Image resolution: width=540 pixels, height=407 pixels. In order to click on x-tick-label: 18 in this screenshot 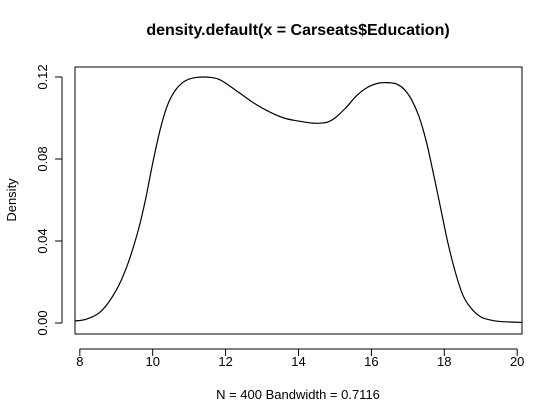, I will do `click(444, 361)`.